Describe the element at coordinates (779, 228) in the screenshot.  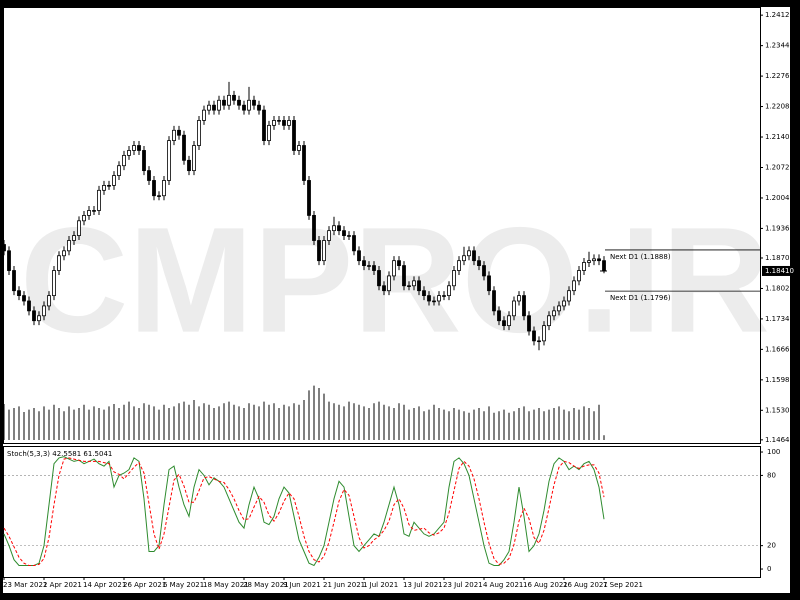
I see `y-tick-label: 1.19360` at that location.